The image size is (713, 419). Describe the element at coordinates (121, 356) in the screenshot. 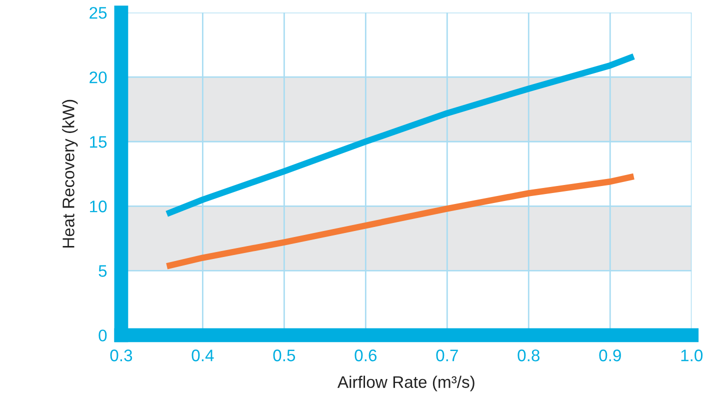

I see `x-tick-label: 0.3` at that location.